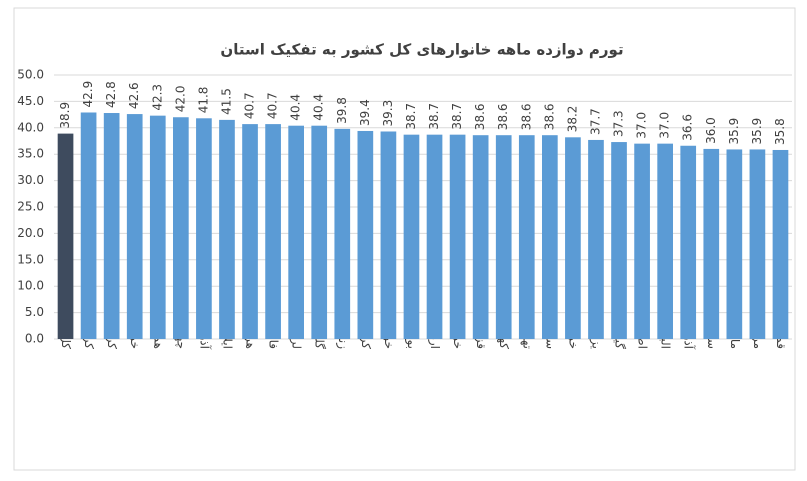 The height and width of the screenshot is (481, 807). I want to click on value-label: 37.7, so click(595, 121).